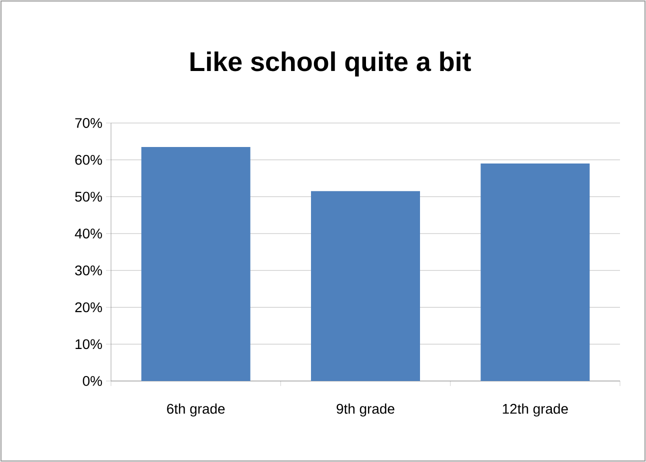 Image resolution: width=646 pixels, height=462 pixels. Describe the element at coordinates (196, 410) in the screenshot. I see `x-tick-label: 6th grade` at that location.